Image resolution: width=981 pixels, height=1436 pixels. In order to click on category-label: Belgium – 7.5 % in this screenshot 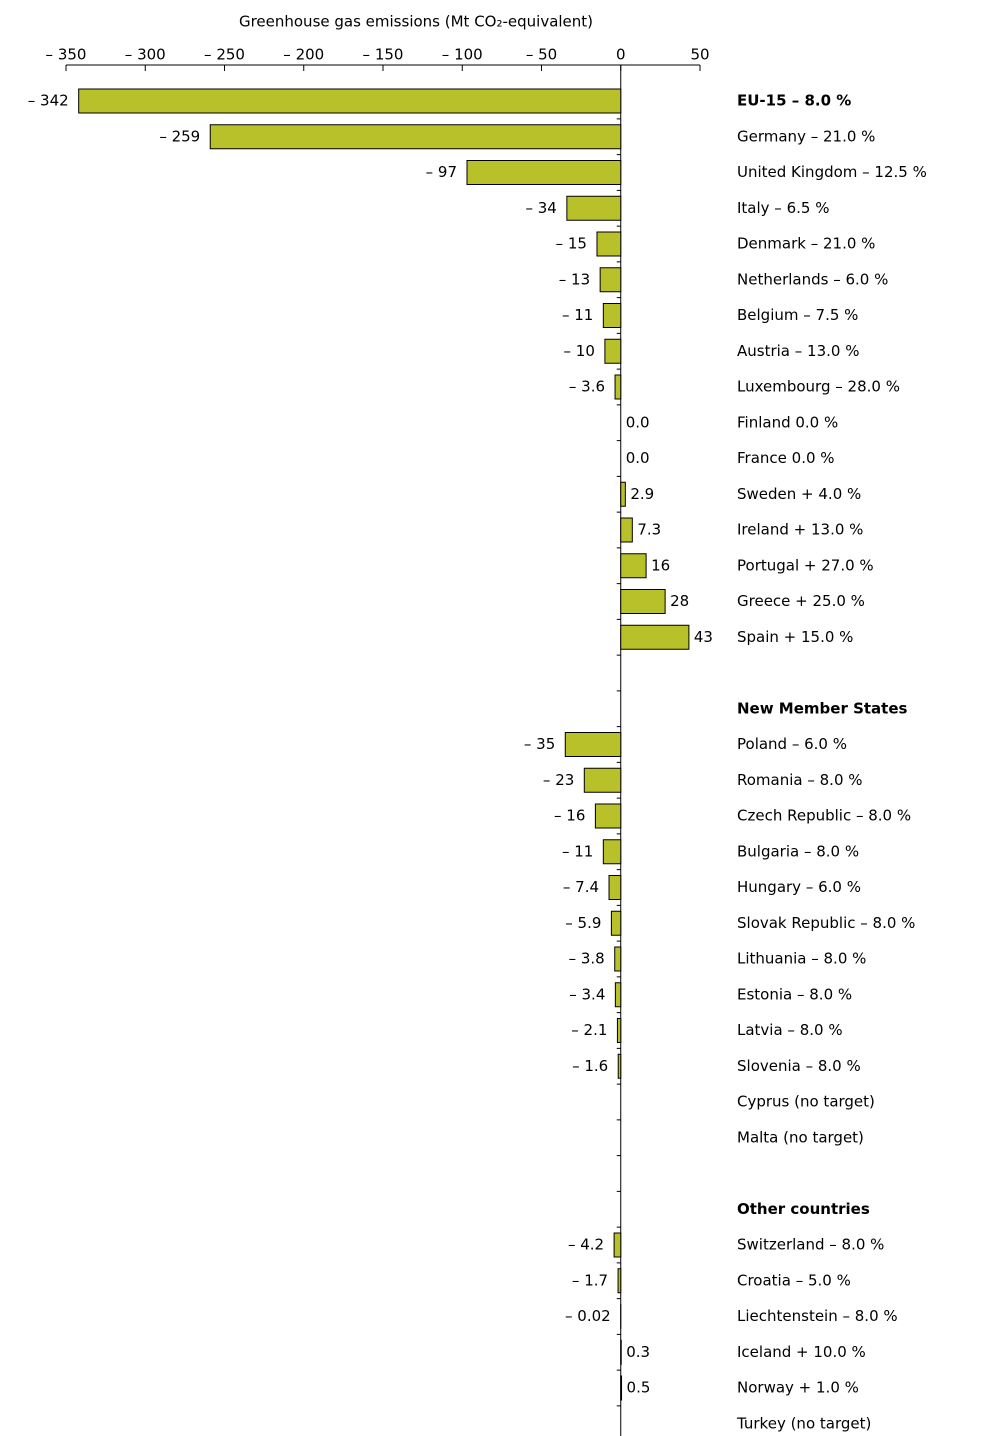, I will do `click(797, 315)`.